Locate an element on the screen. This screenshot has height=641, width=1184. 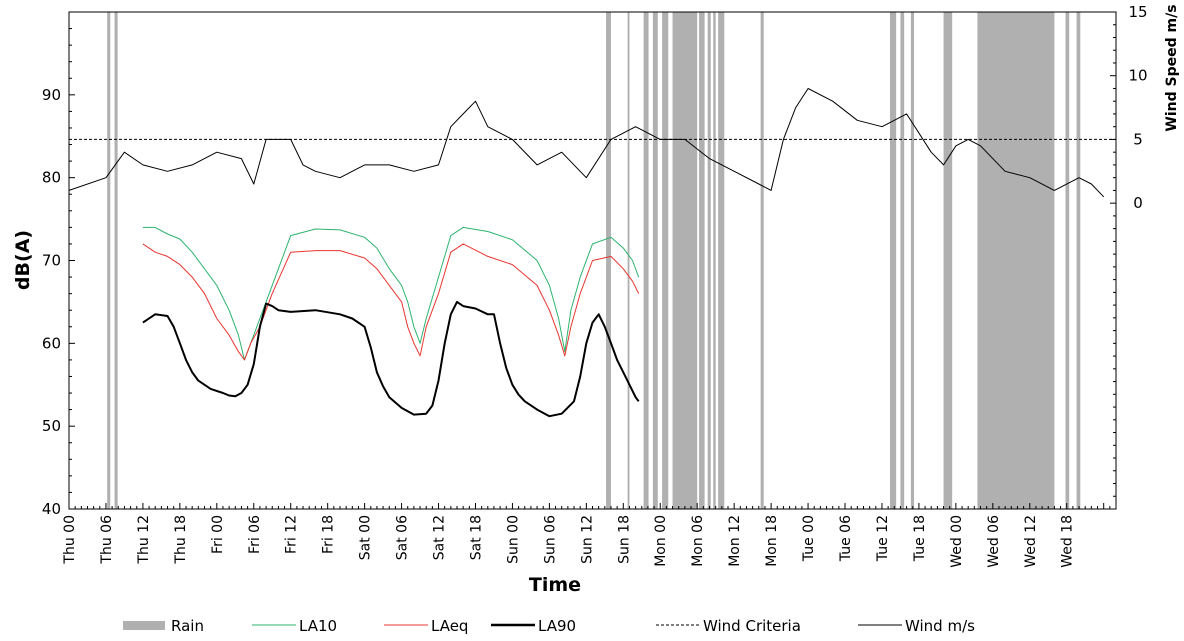
y2-axis-title: Wind Speed m/s is located at coordinates (1172, 67).